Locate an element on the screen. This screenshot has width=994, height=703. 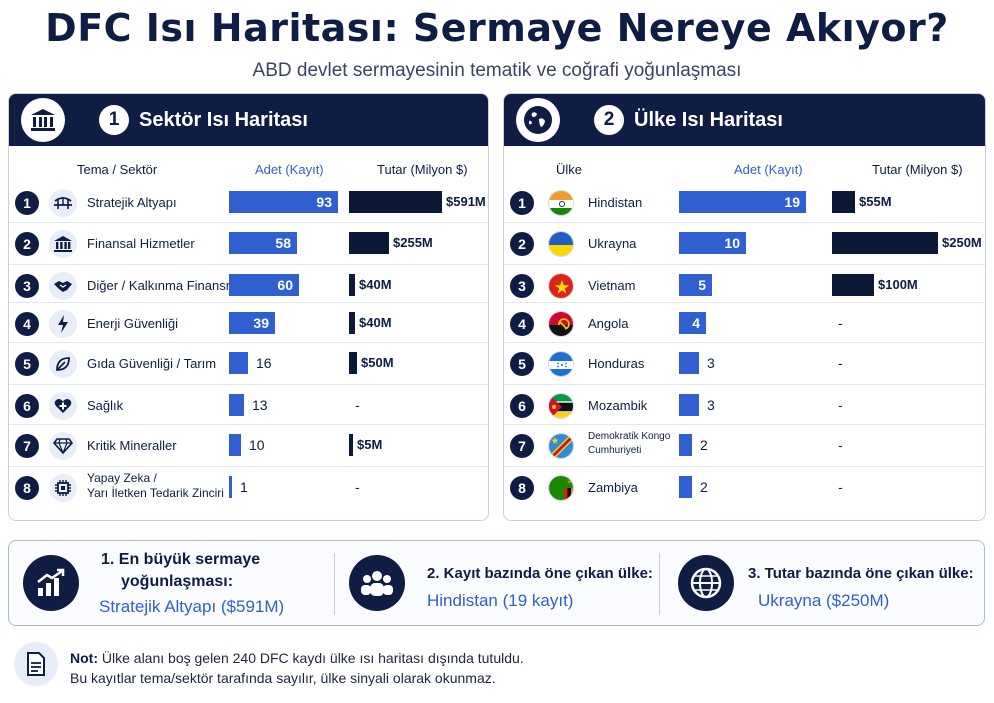
row-label: Angola is located at coordinates (608, 323).